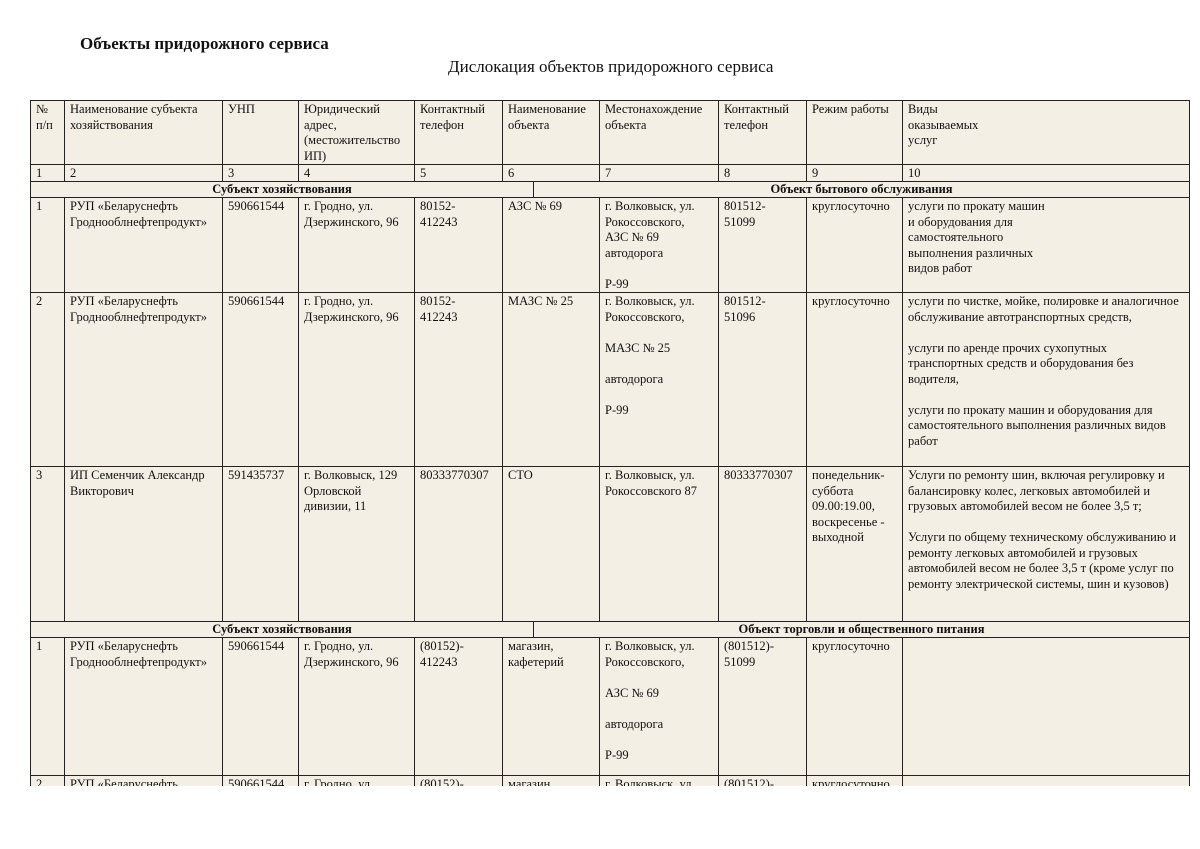  I want to click on table-cell: магазин, кафетерий, so click(551, 706).